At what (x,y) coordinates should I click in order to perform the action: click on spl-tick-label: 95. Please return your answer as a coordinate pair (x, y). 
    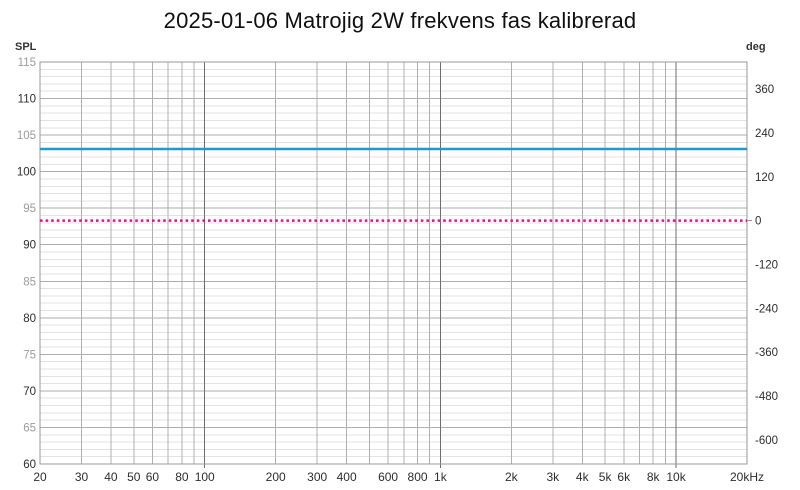
    Looking at the image, I should click on (29, 209).